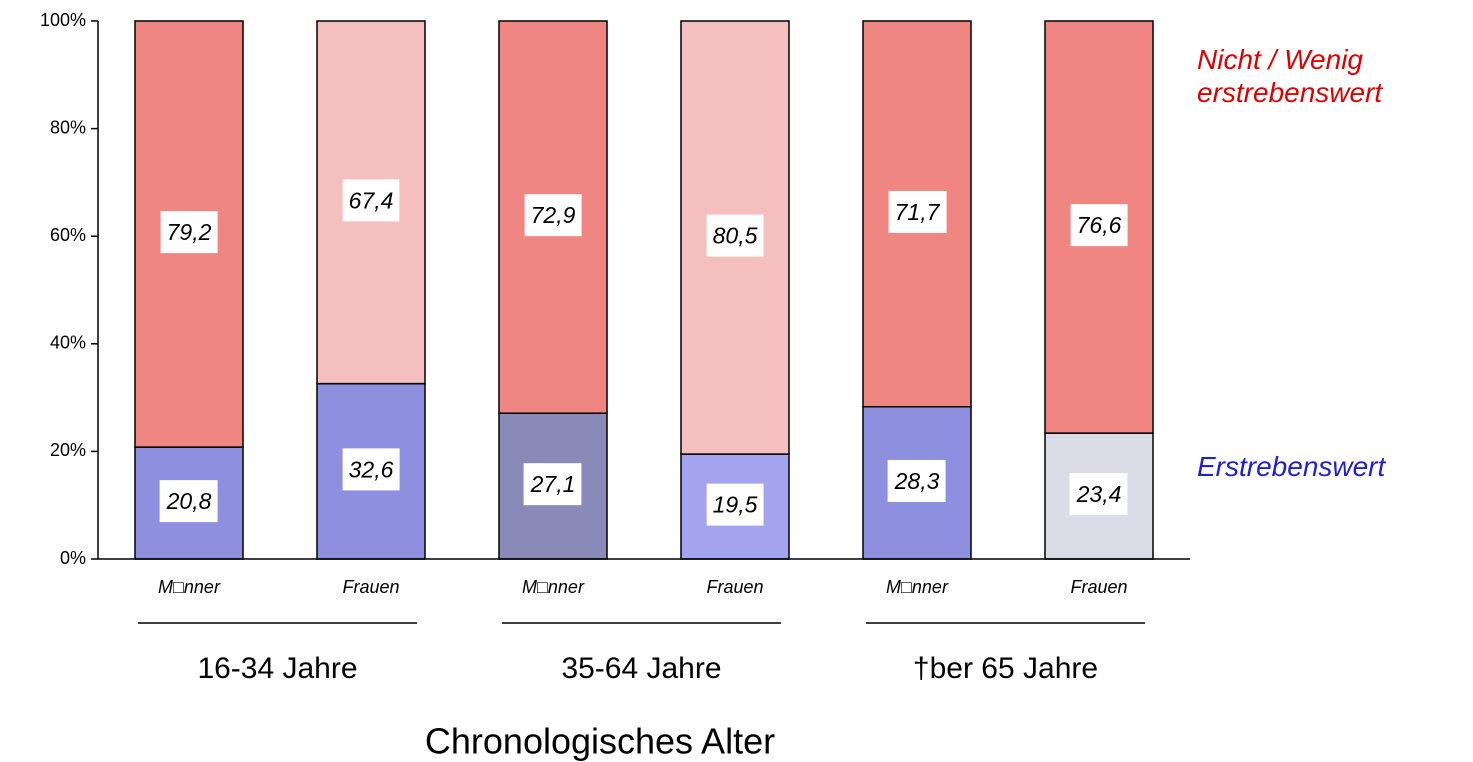  What do you see at coordinates (68, 343) in the screenshot?
I see `y-tick-label: 40%` at bounding box center [68, 343].